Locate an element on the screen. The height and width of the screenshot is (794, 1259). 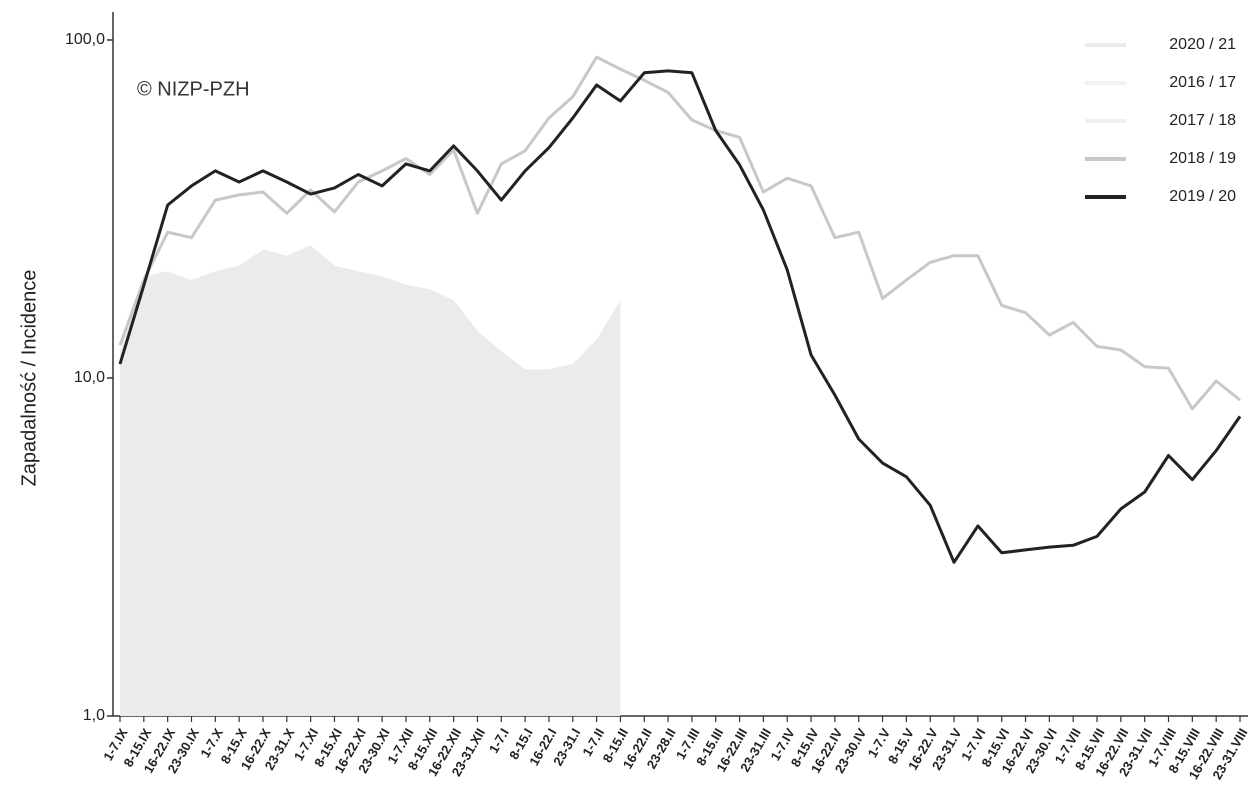
legend-label: 2016 / 17 is located at coordinates (1202, 82).